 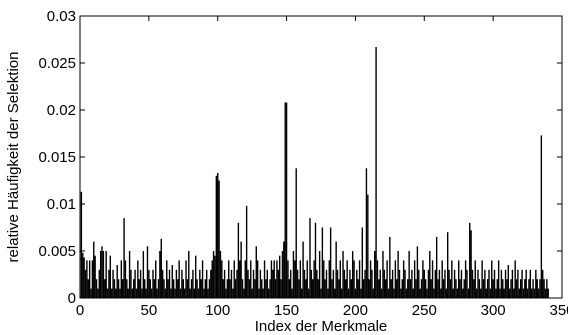 What do you see at coordinates (61, 16) in the screenshot?
I see `y-tick-label: 0.03` at bounding box center [61, 16].